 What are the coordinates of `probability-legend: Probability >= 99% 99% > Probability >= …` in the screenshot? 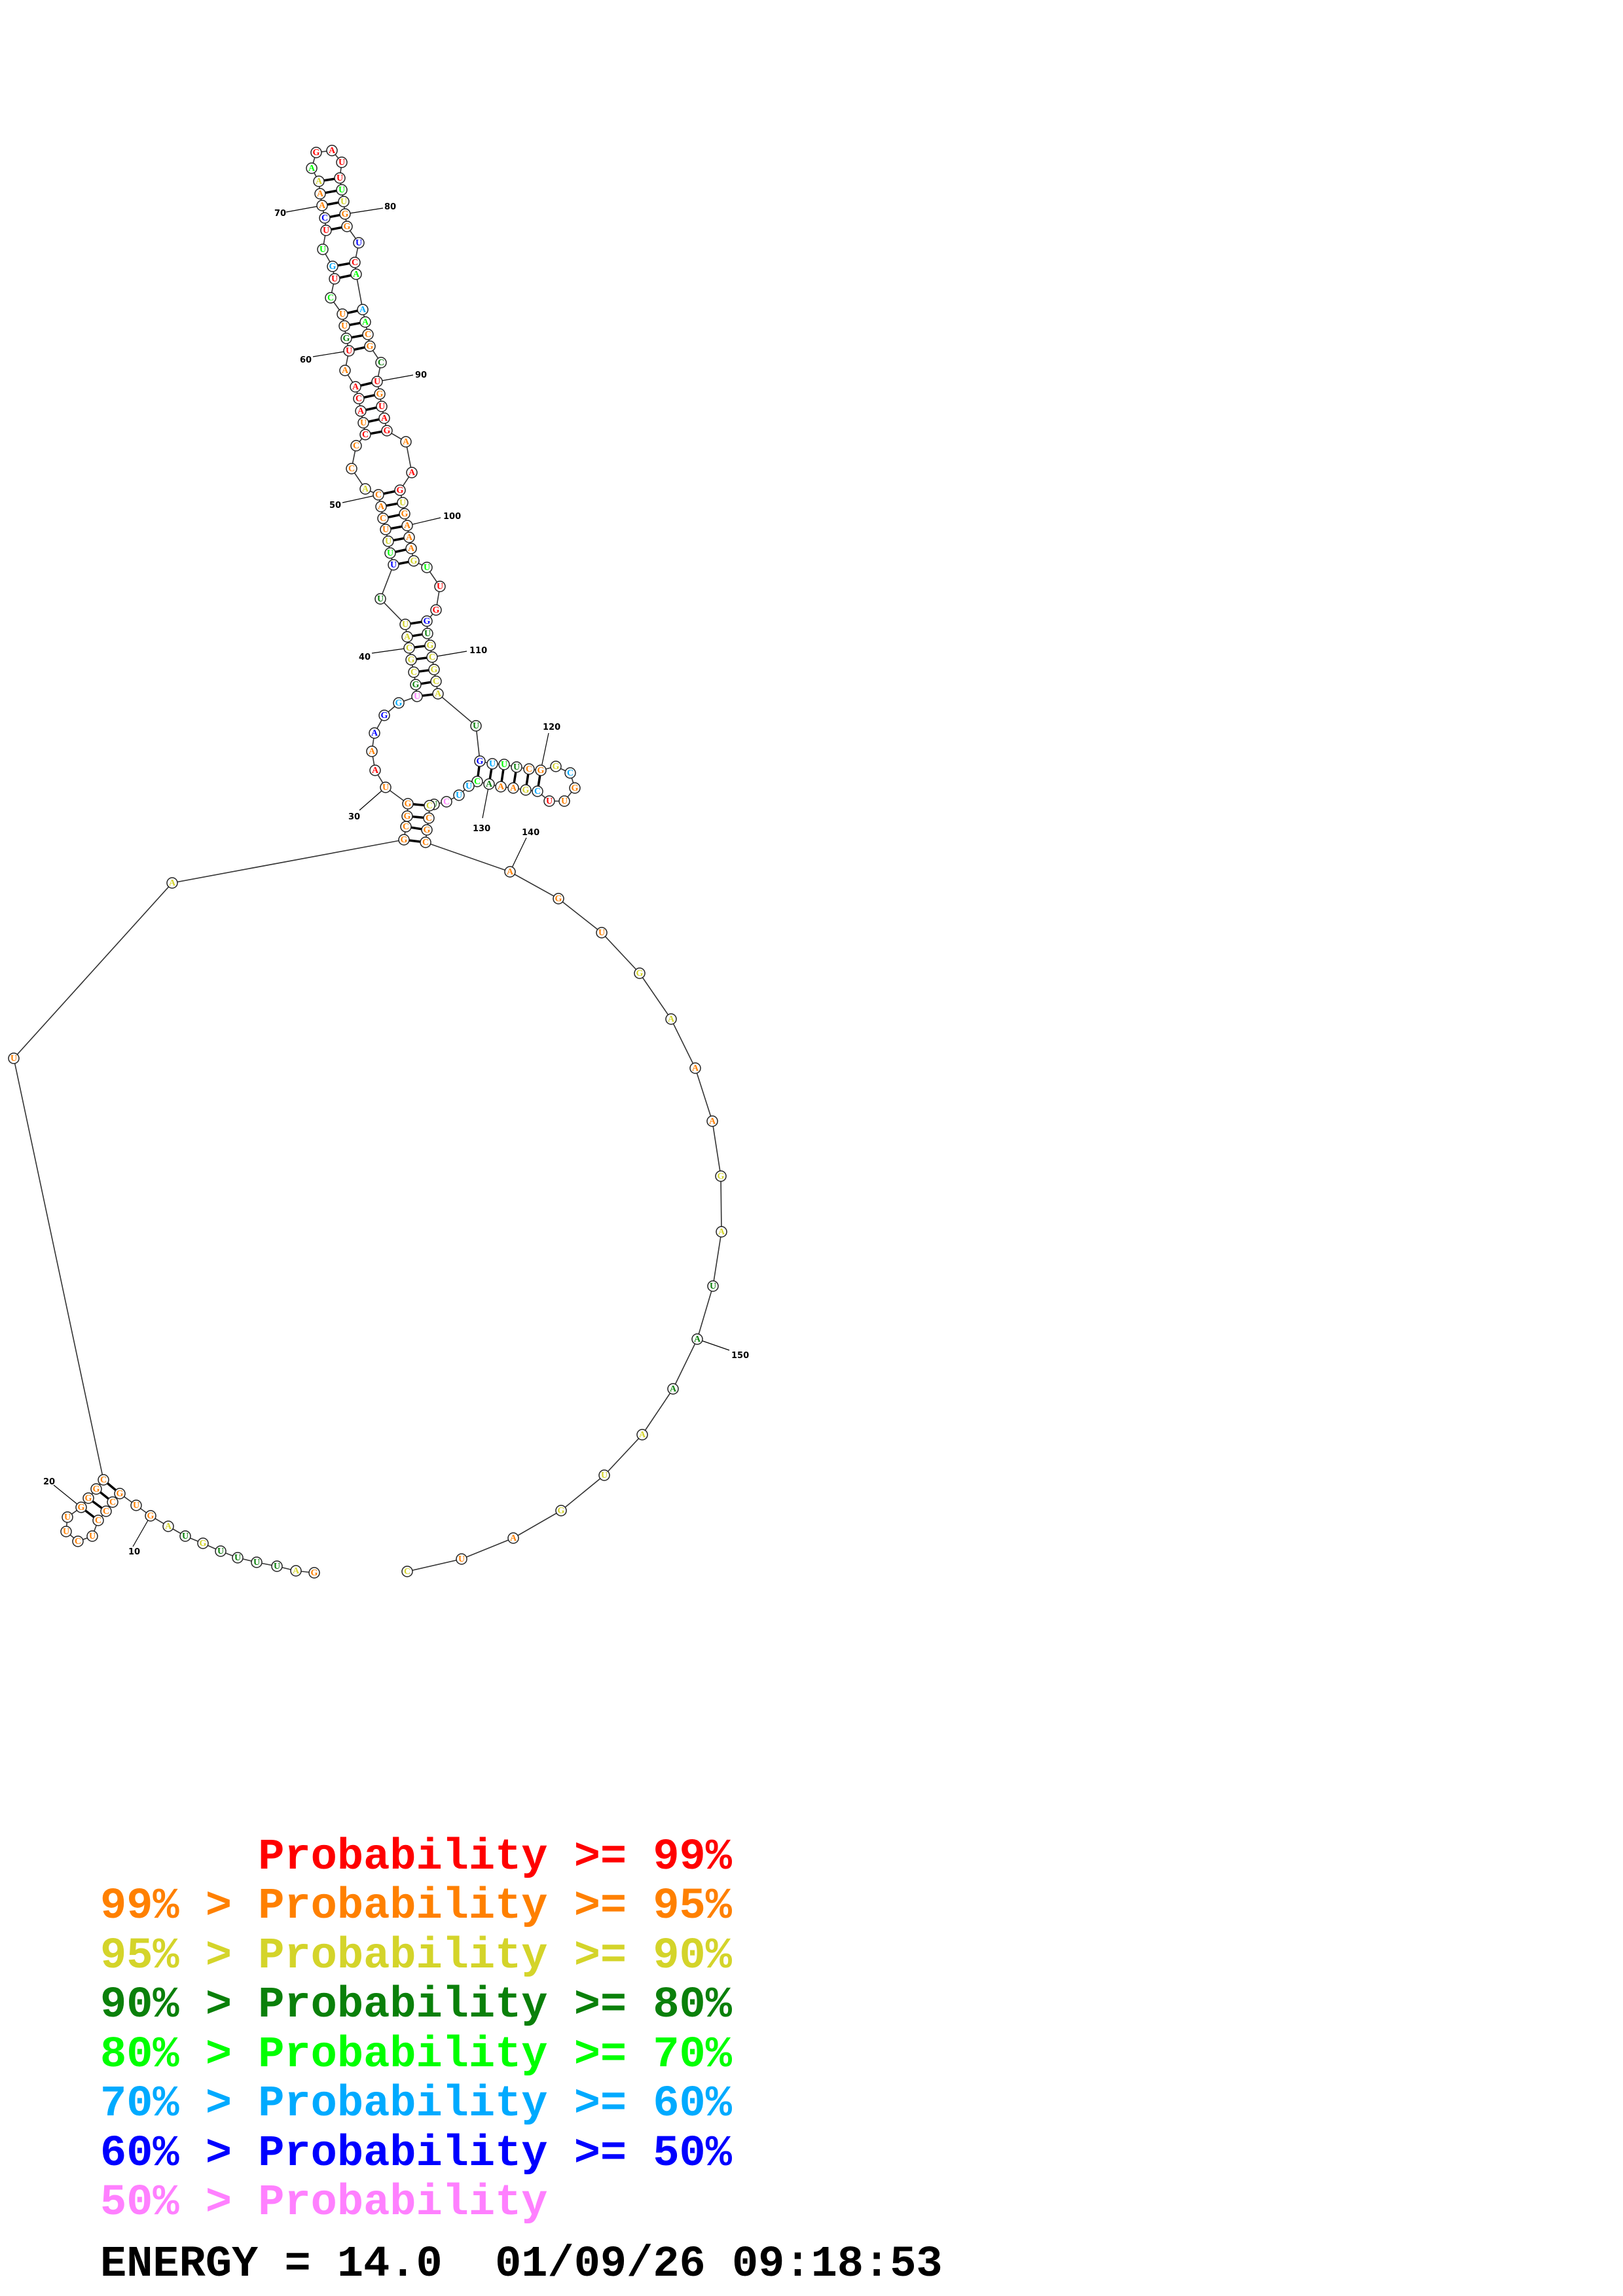 It's located at (521, 2061).